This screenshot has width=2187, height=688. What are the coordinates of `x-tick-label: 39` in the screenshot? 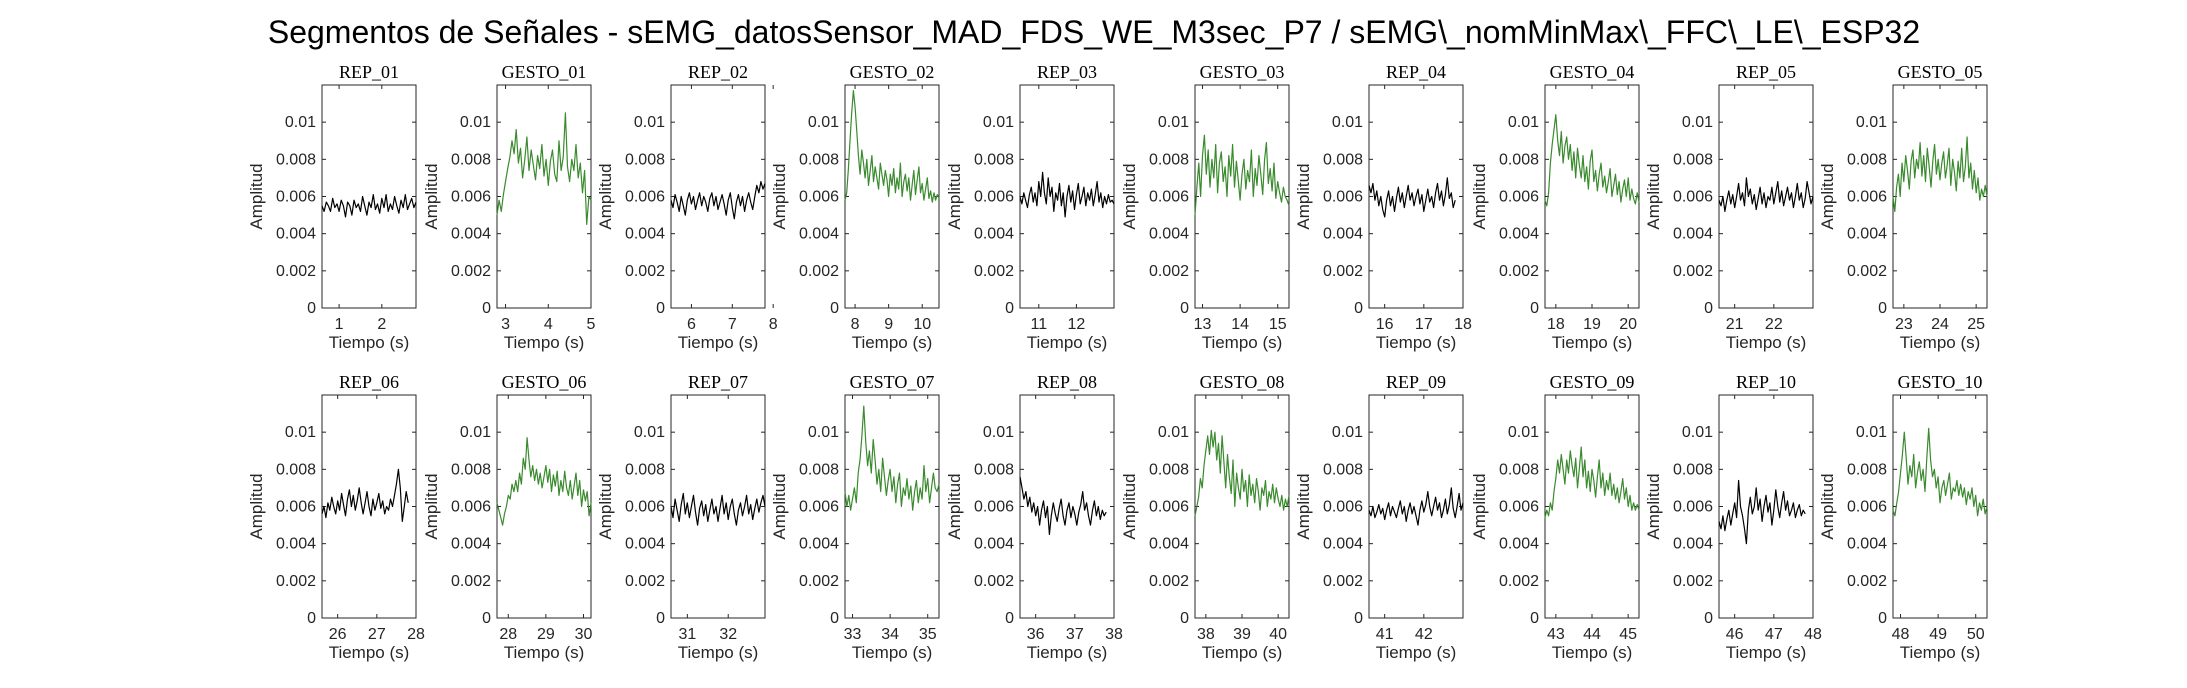 It's located at (1242, 634).